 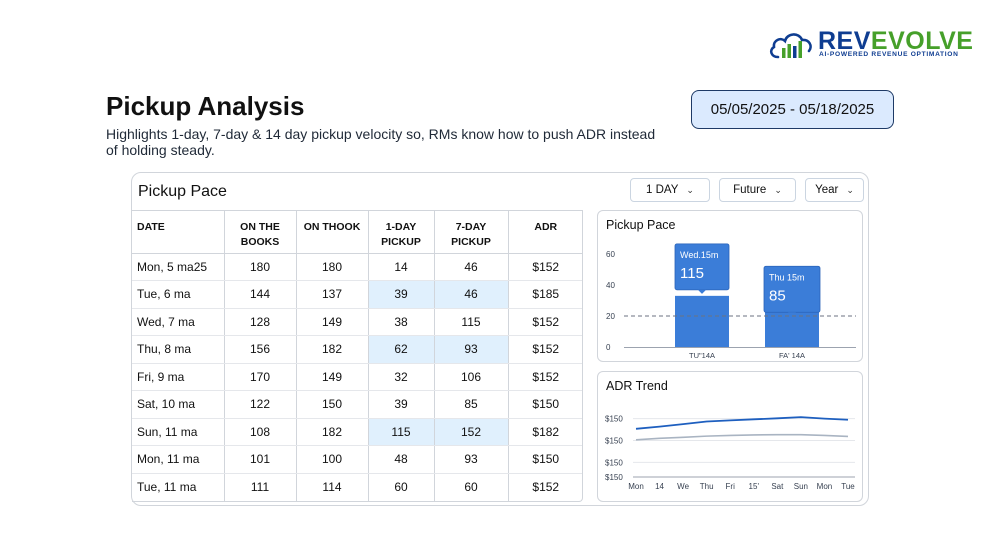 What do you see at coordinates (790, 46) in the screenshot?
I see `cloud-bar-chart-icon` at bounding box center [790, 46].